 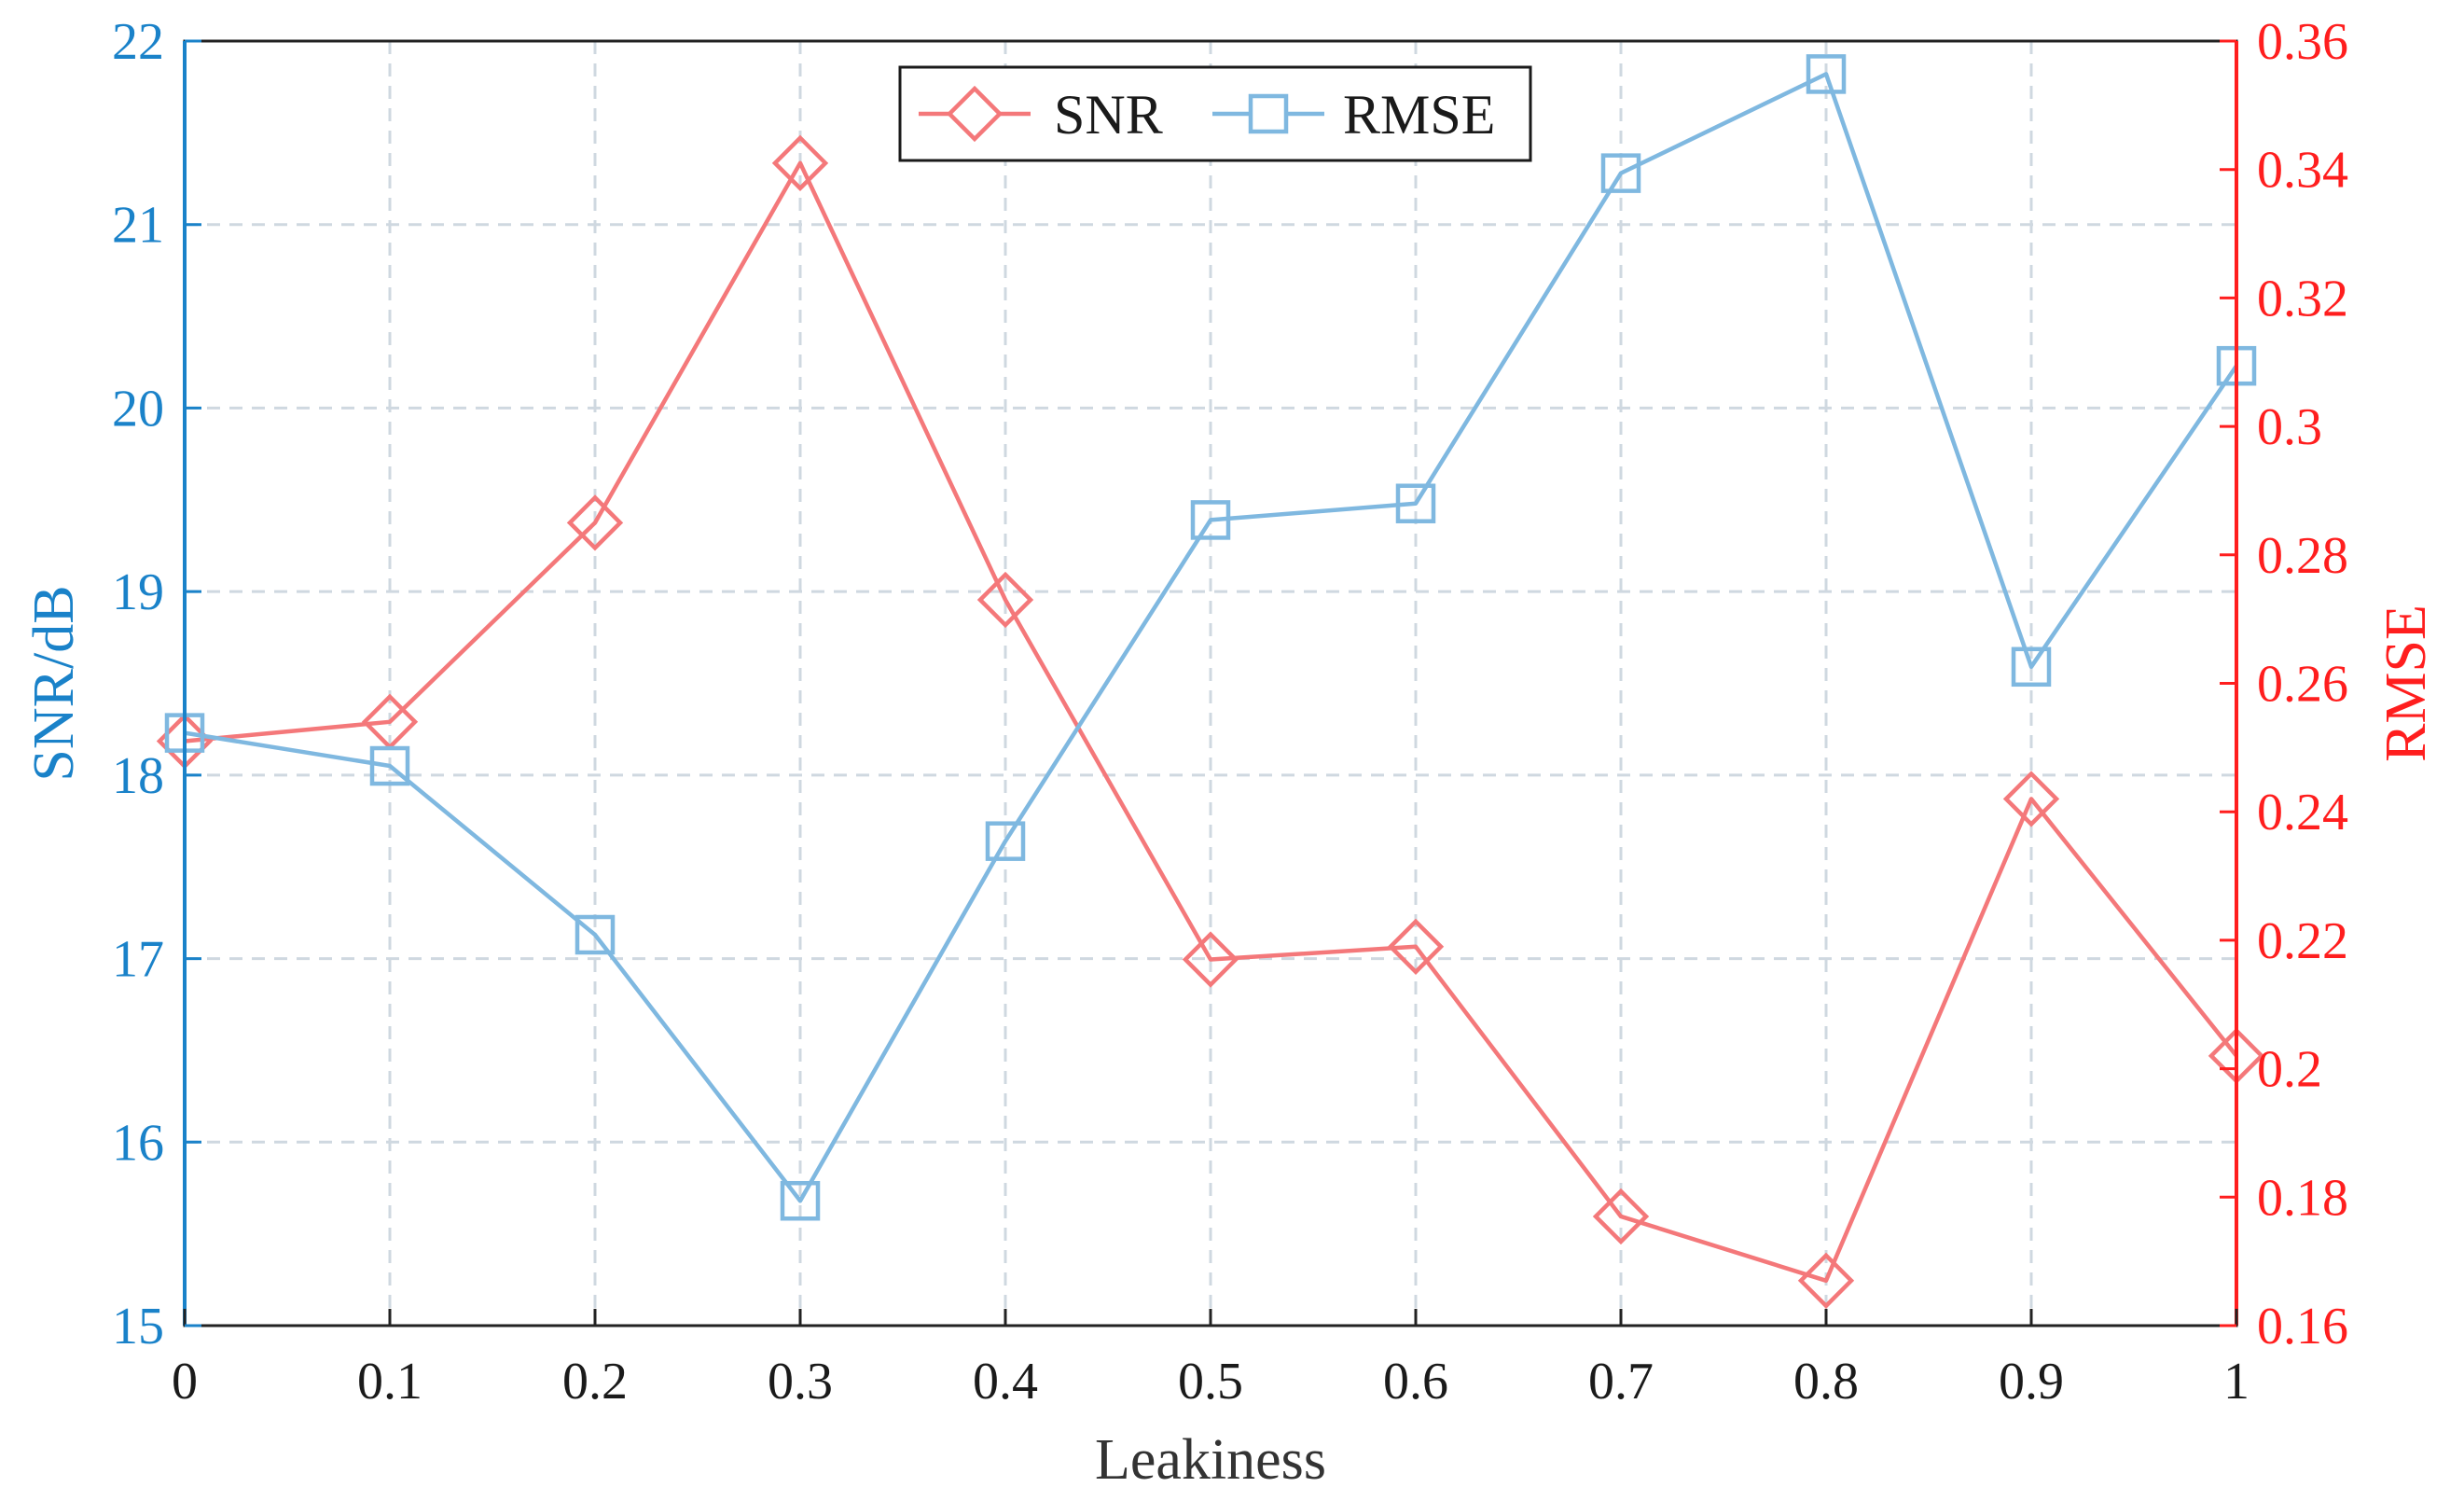 I want to click on legend-snr-diamond-marker, so click(x=975, y=114).